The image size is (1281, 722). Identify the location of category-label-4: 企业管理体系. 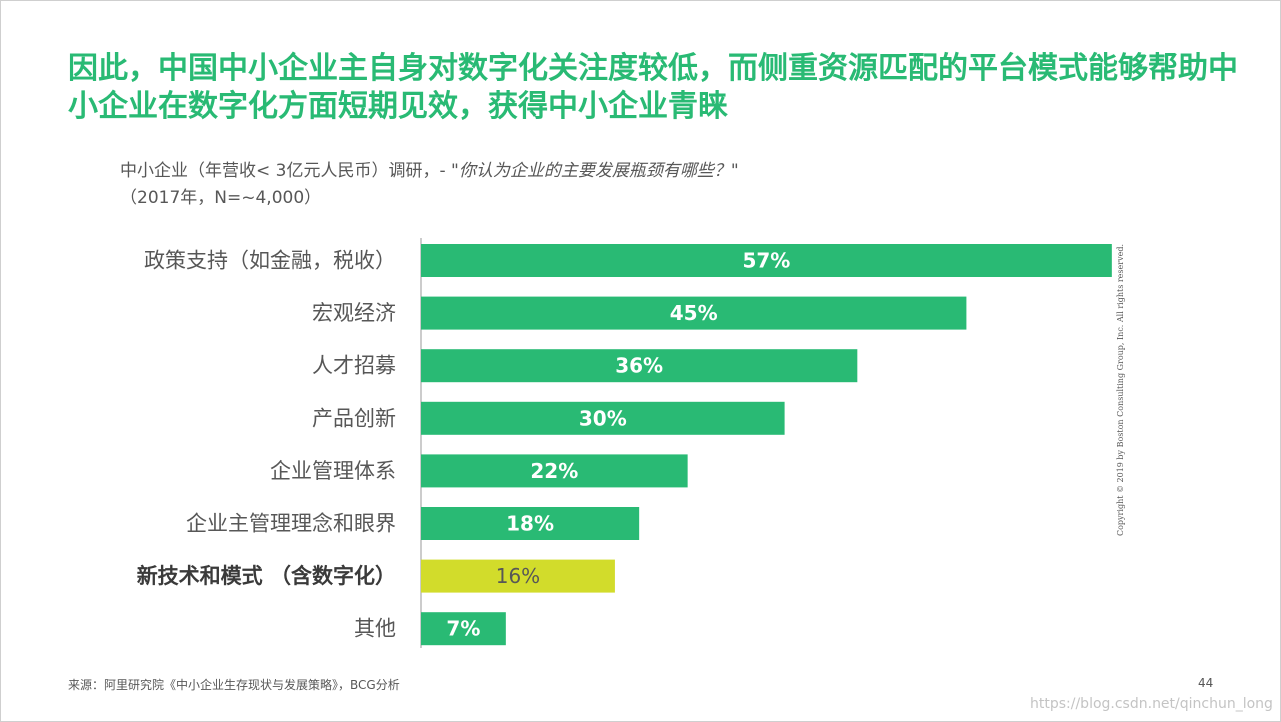
(333, 471).